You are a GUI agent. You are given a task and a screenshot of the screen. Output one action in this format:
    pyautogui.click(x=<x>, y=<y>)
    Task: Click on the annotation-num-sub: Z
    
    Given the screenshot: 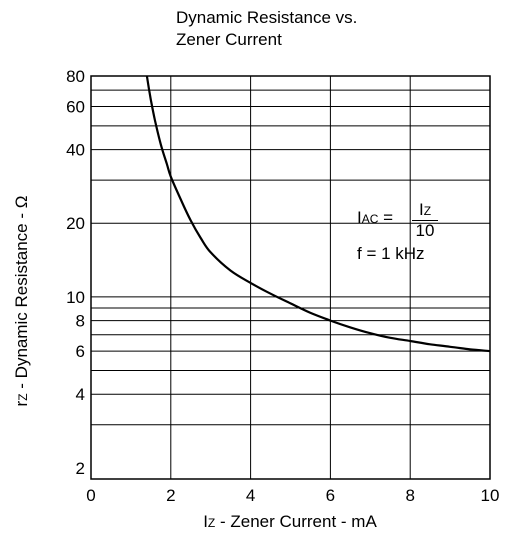 What is the action you would take?
    pyautogui.click(x=427, y=211)
    